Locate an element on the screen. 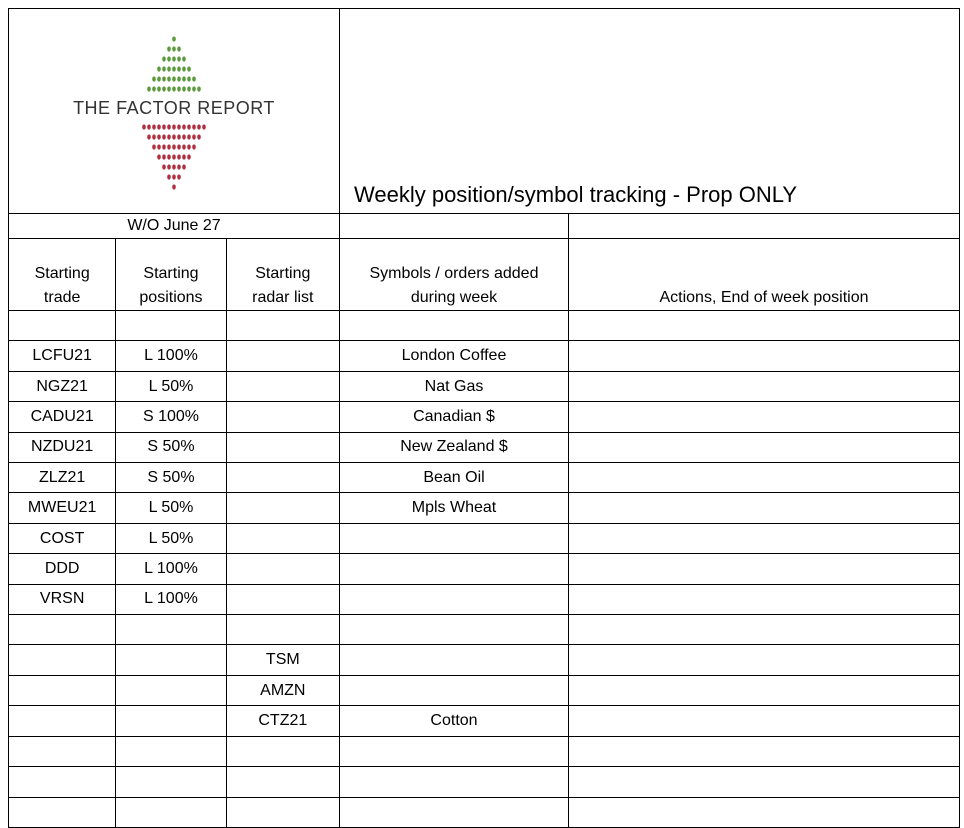  header-text: positions is located at coordinates (171, 297).